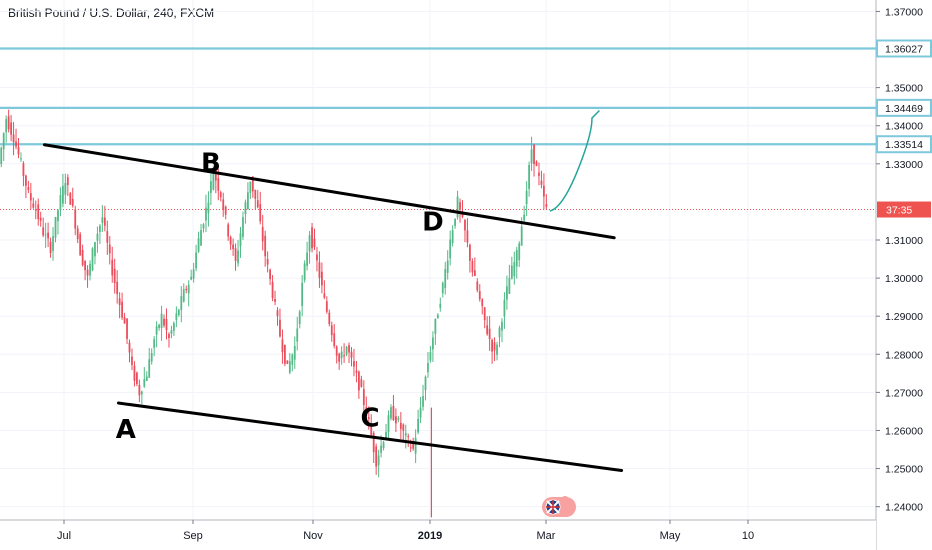  What do you see at coordinates (313, 536) in the screenshot?
I see `time-tick-label: Nov` at bounding box center [313, 536].